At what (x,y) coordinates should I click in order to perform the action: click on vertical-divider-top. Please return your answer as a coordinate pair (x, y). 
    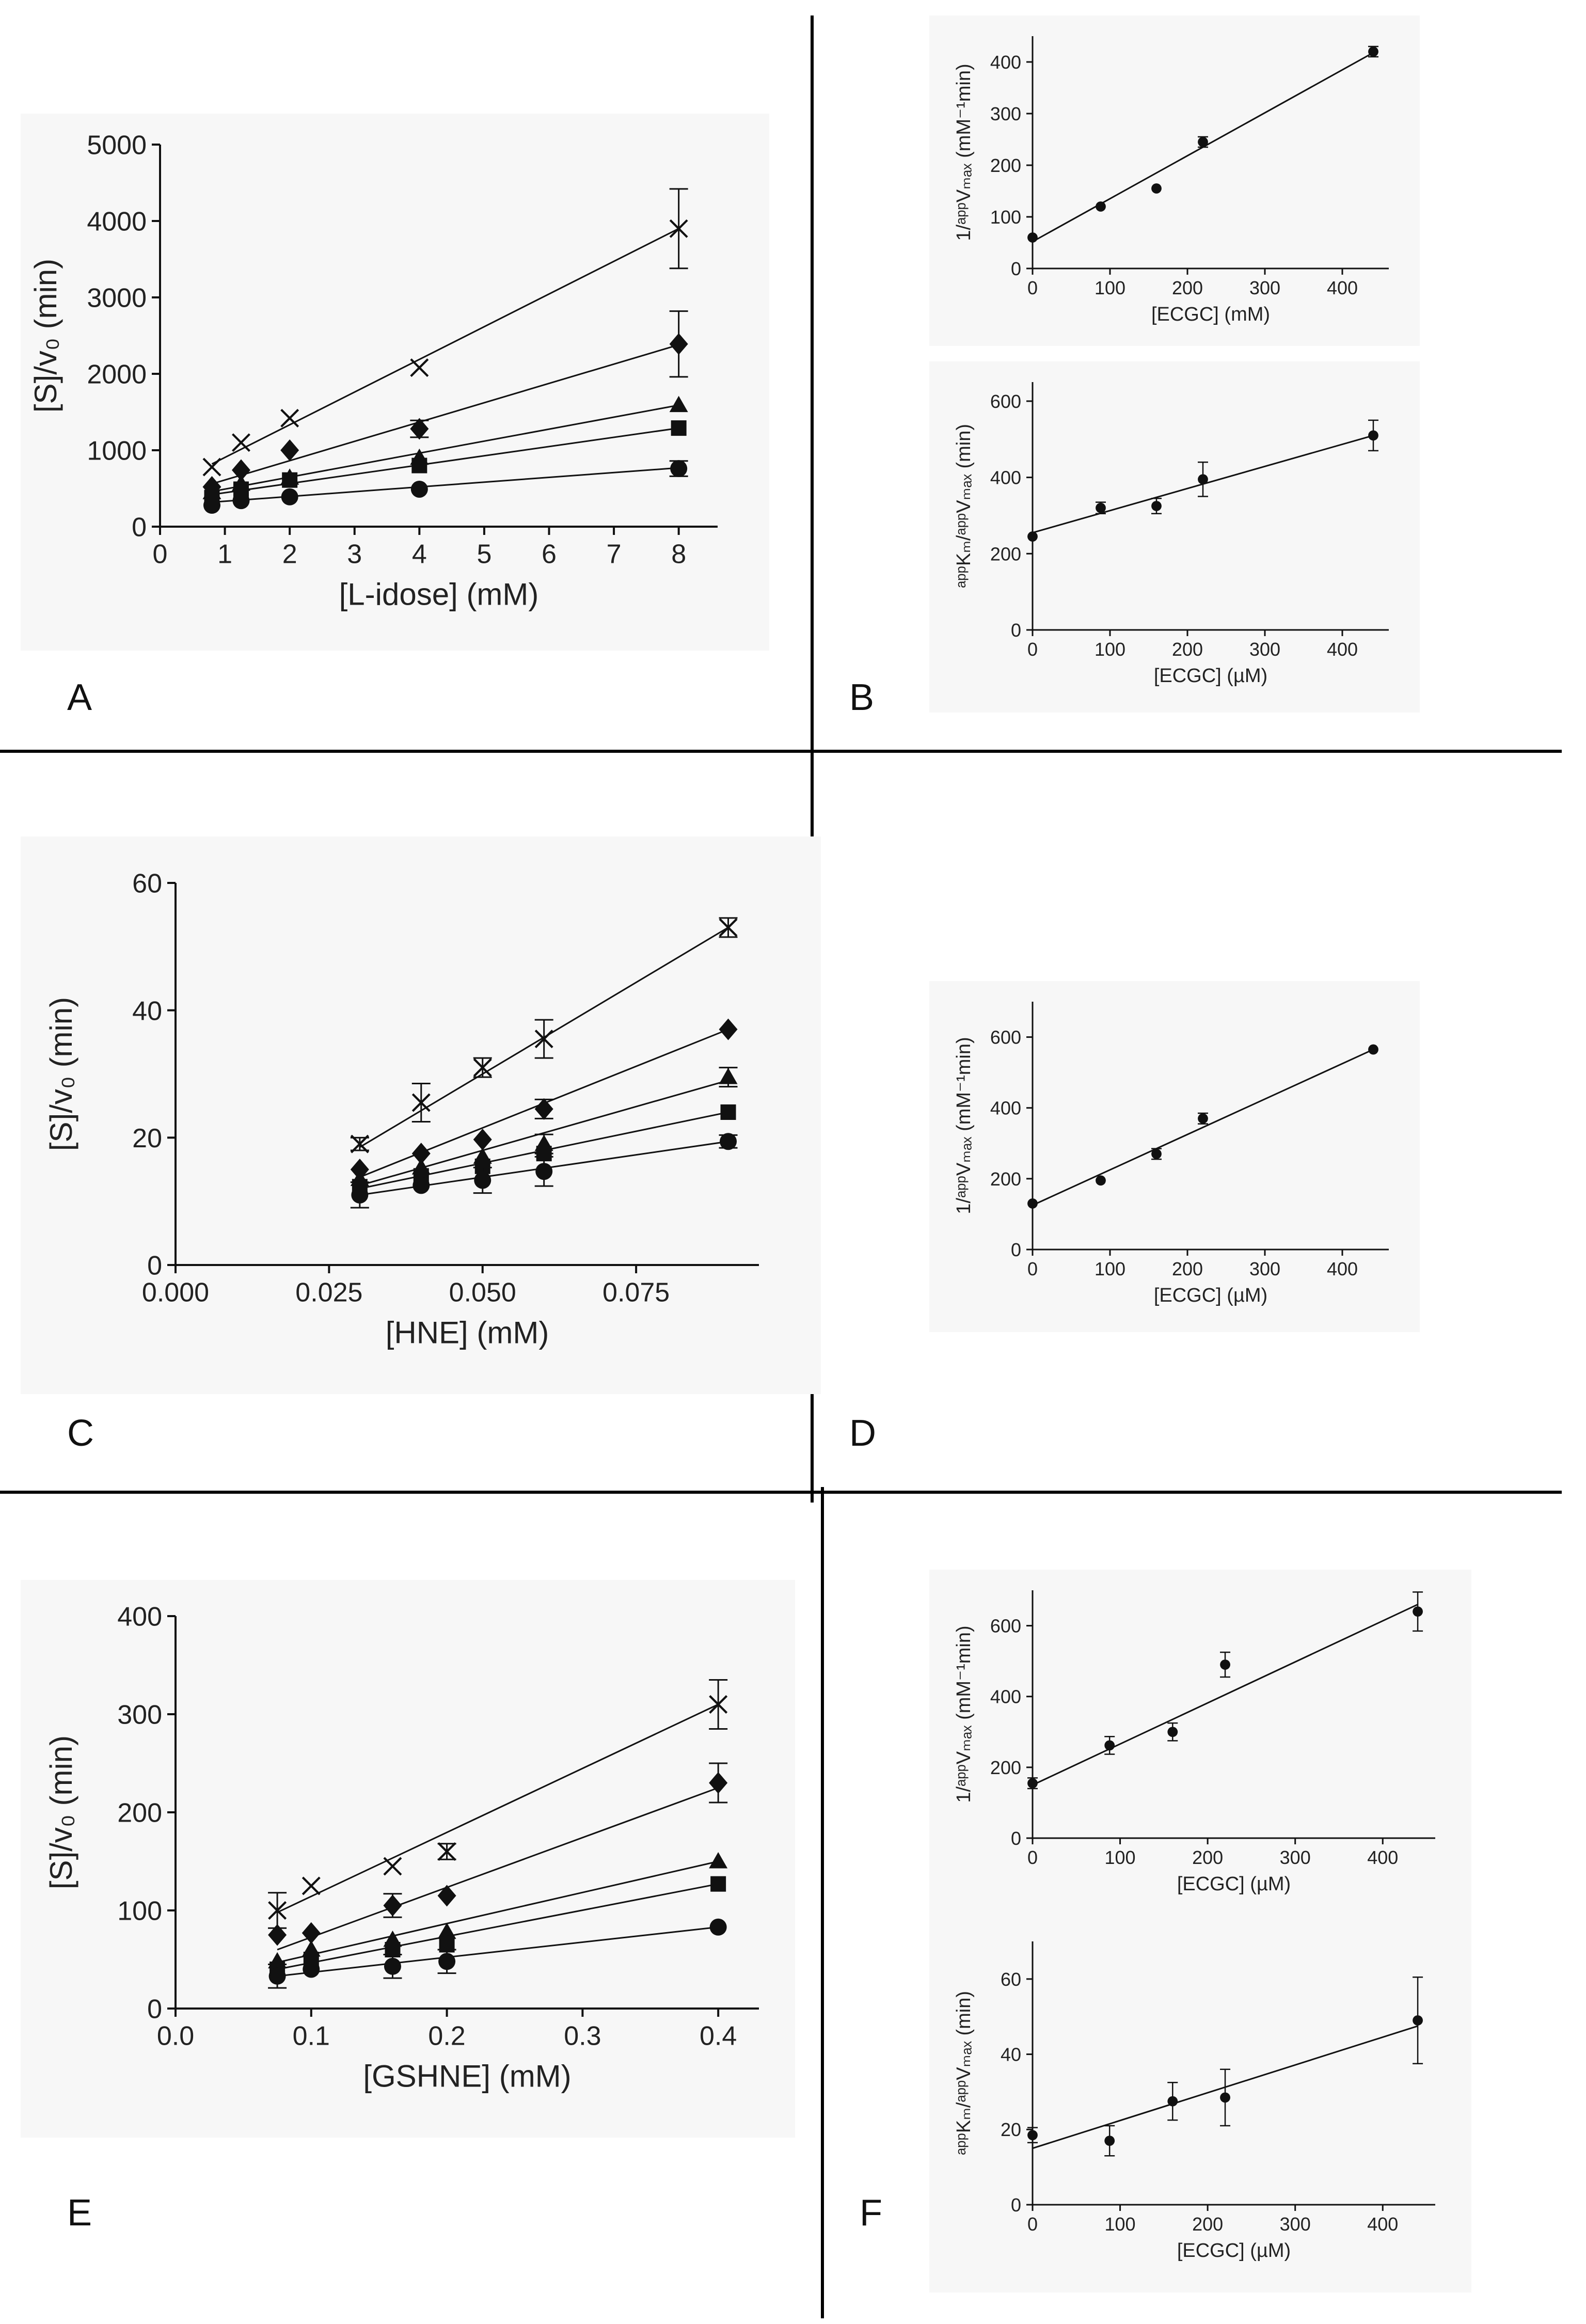
    Looking at the image, I should click on (812, 759).